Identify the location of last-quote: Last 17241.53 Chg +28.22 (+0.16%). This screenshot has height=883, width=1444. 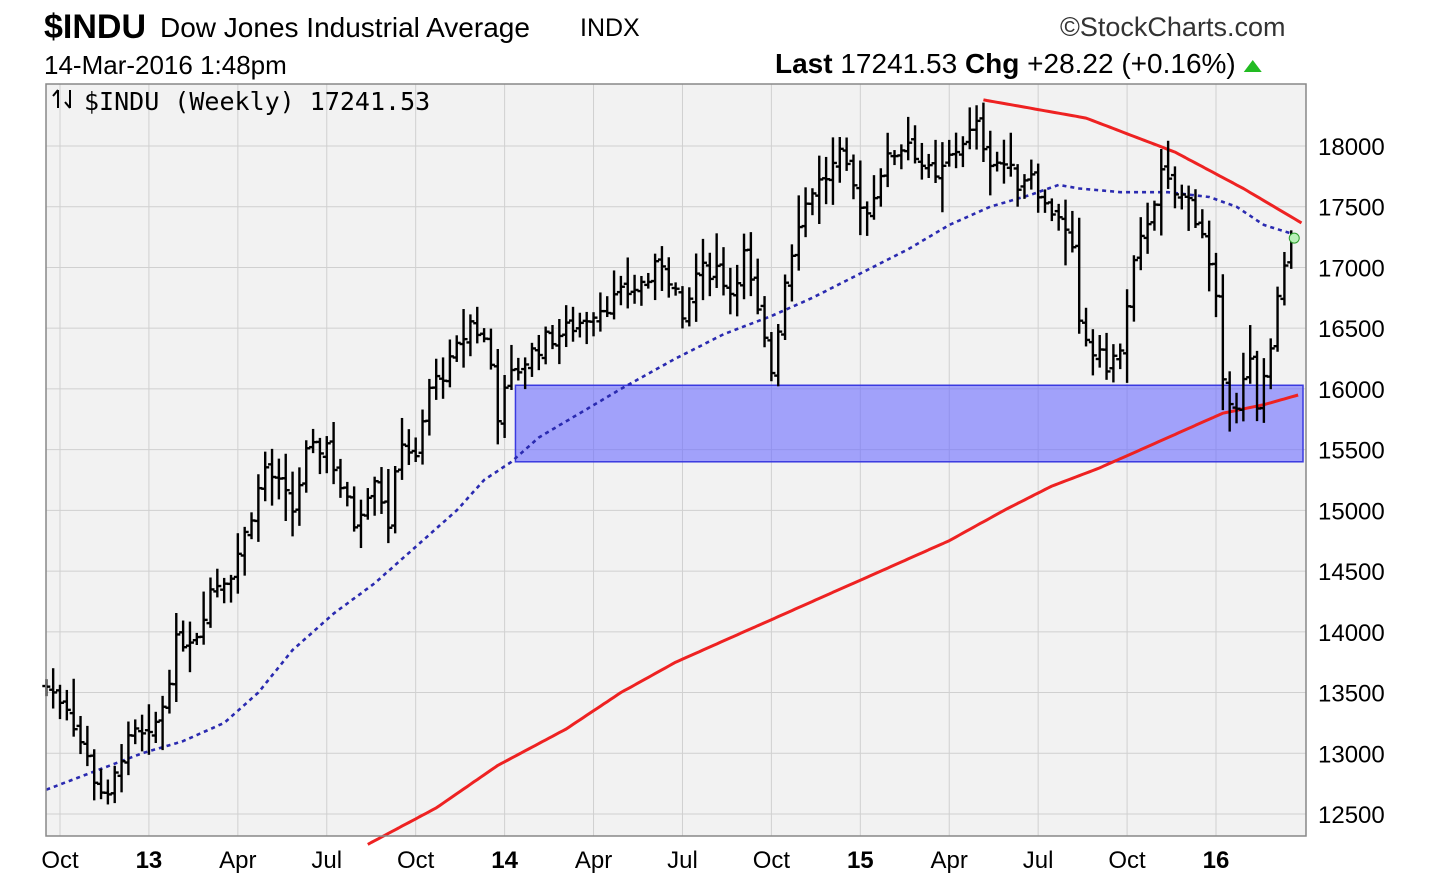
(1005, 64).